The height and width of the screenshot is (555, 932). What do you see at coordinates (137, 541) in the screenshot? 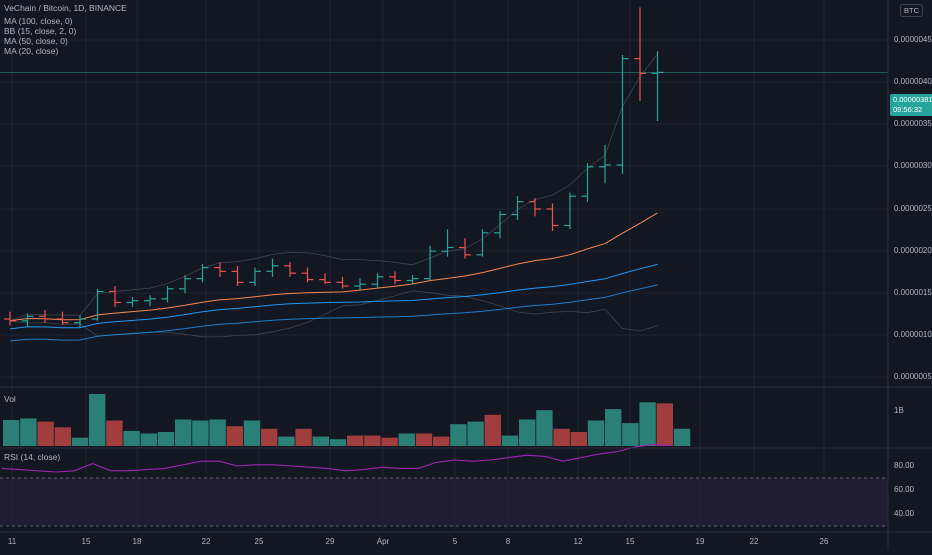
I see `date-axis-label: 18` at bounding box center [137, 541].